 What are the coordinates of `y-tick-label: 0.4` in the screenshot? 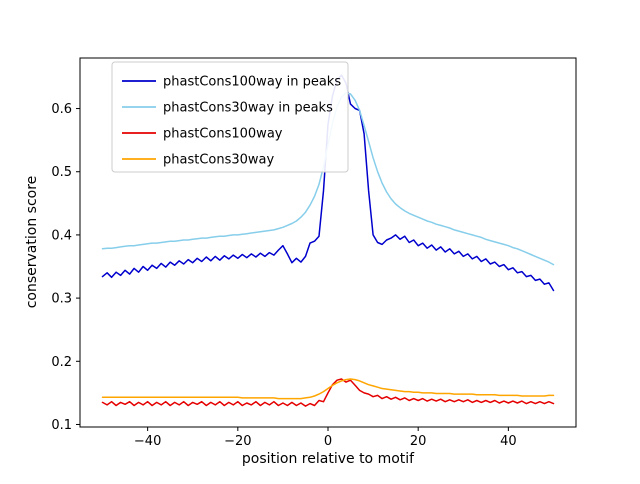 It's located at (61, 235).